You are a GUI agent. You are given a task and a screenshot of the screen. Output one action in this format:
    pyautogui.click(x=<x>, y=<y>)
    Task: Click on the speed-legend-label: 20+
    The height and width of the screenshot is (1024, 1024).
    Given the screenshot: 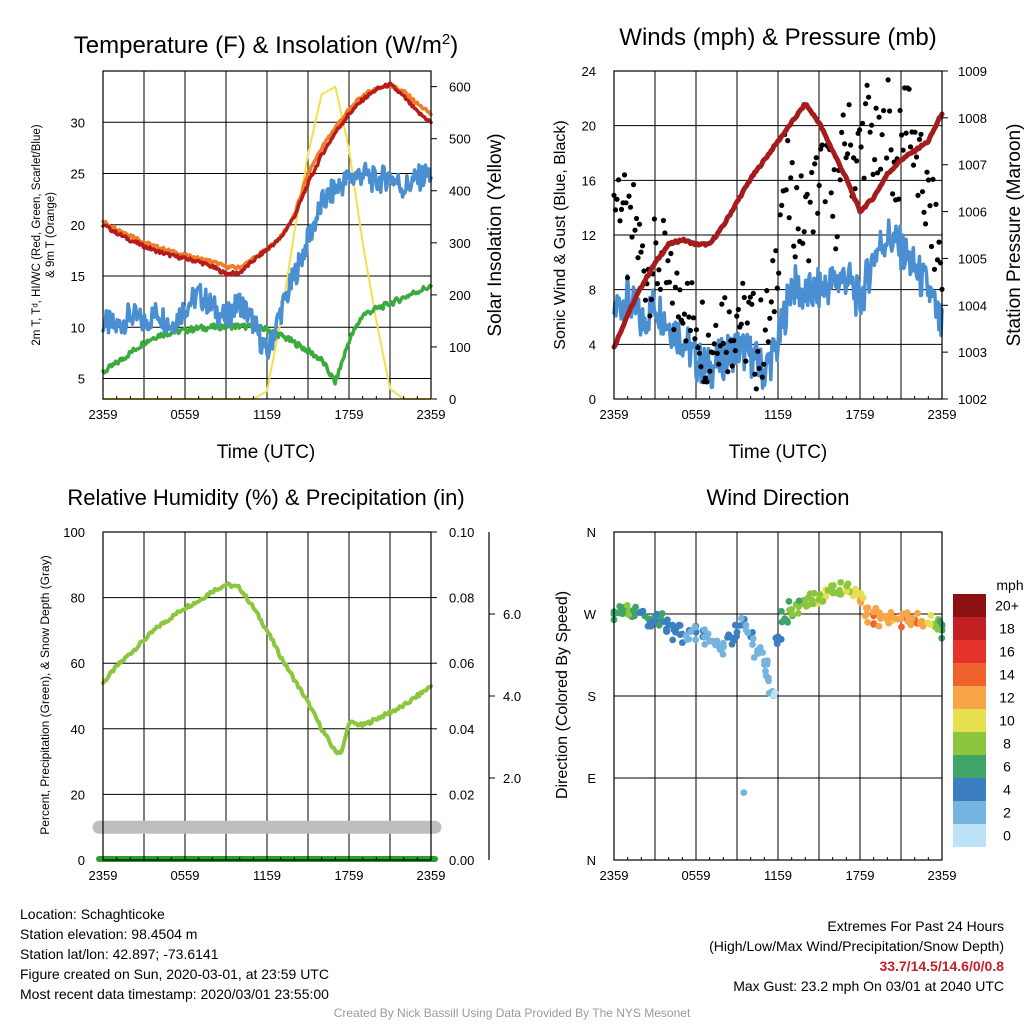 What is the action you would take?
    pyautogui.click(x=1007, y=606)
    